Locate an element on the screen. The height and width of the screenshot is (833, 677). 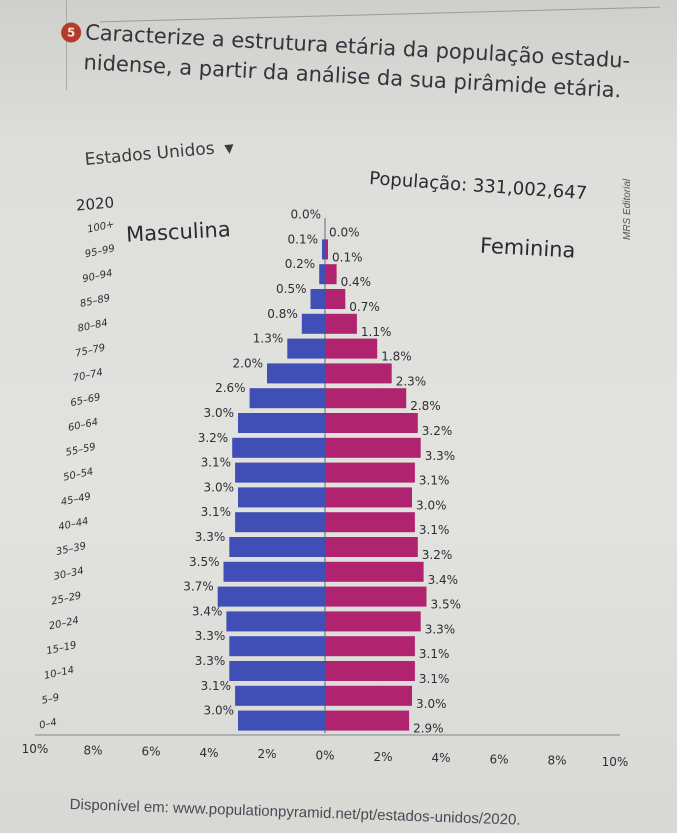
age-group-label-20–24: 20–24 is located at coordinates (64, 623).